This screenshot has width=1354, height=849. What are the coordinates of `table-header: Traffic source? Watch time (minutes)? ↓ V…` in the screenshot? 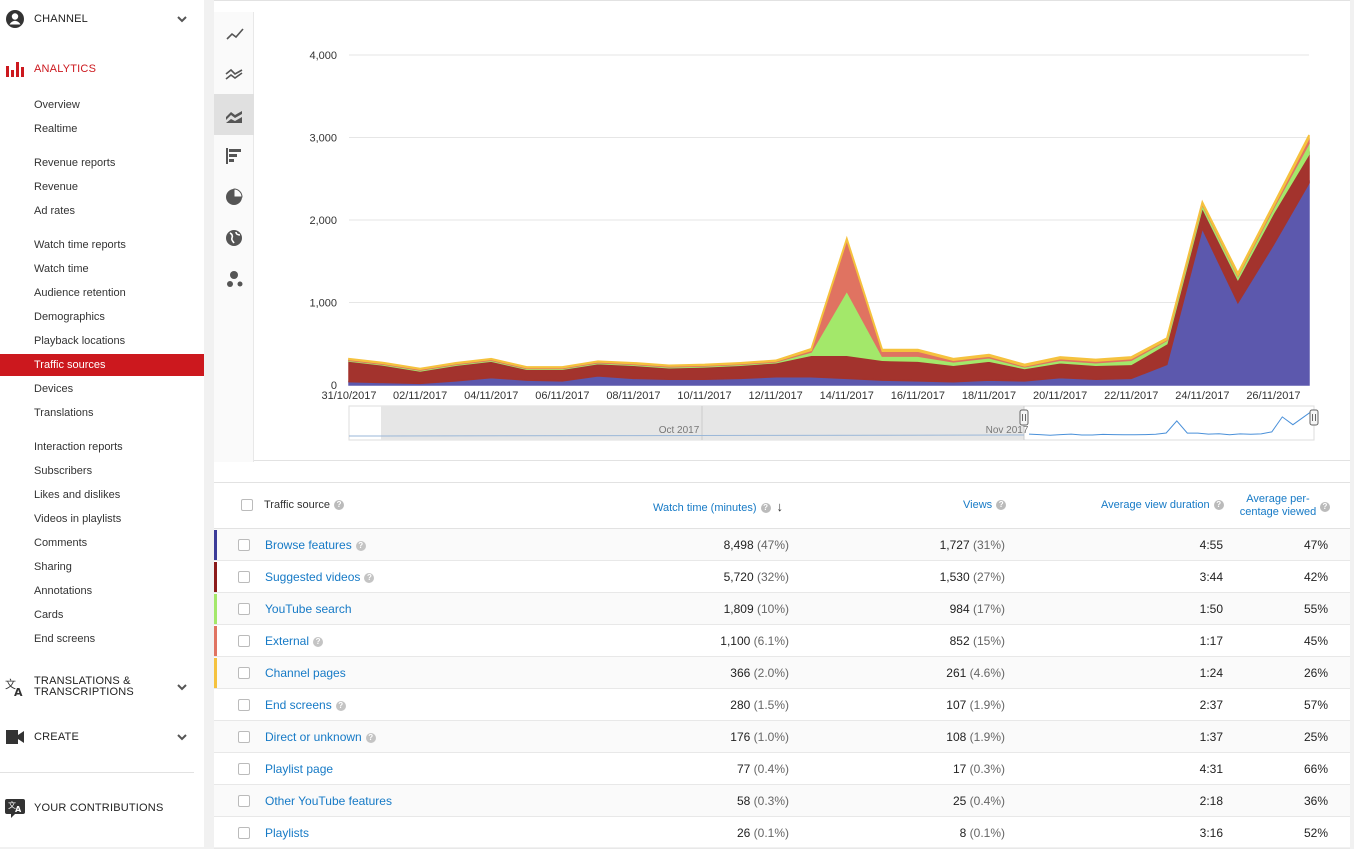 It's located at (782, 506).